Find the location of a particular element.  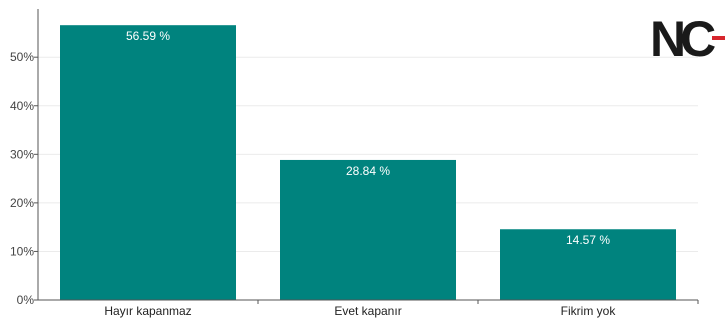

x-category-label: Evet kapanır is located at coordinates (367, 311).